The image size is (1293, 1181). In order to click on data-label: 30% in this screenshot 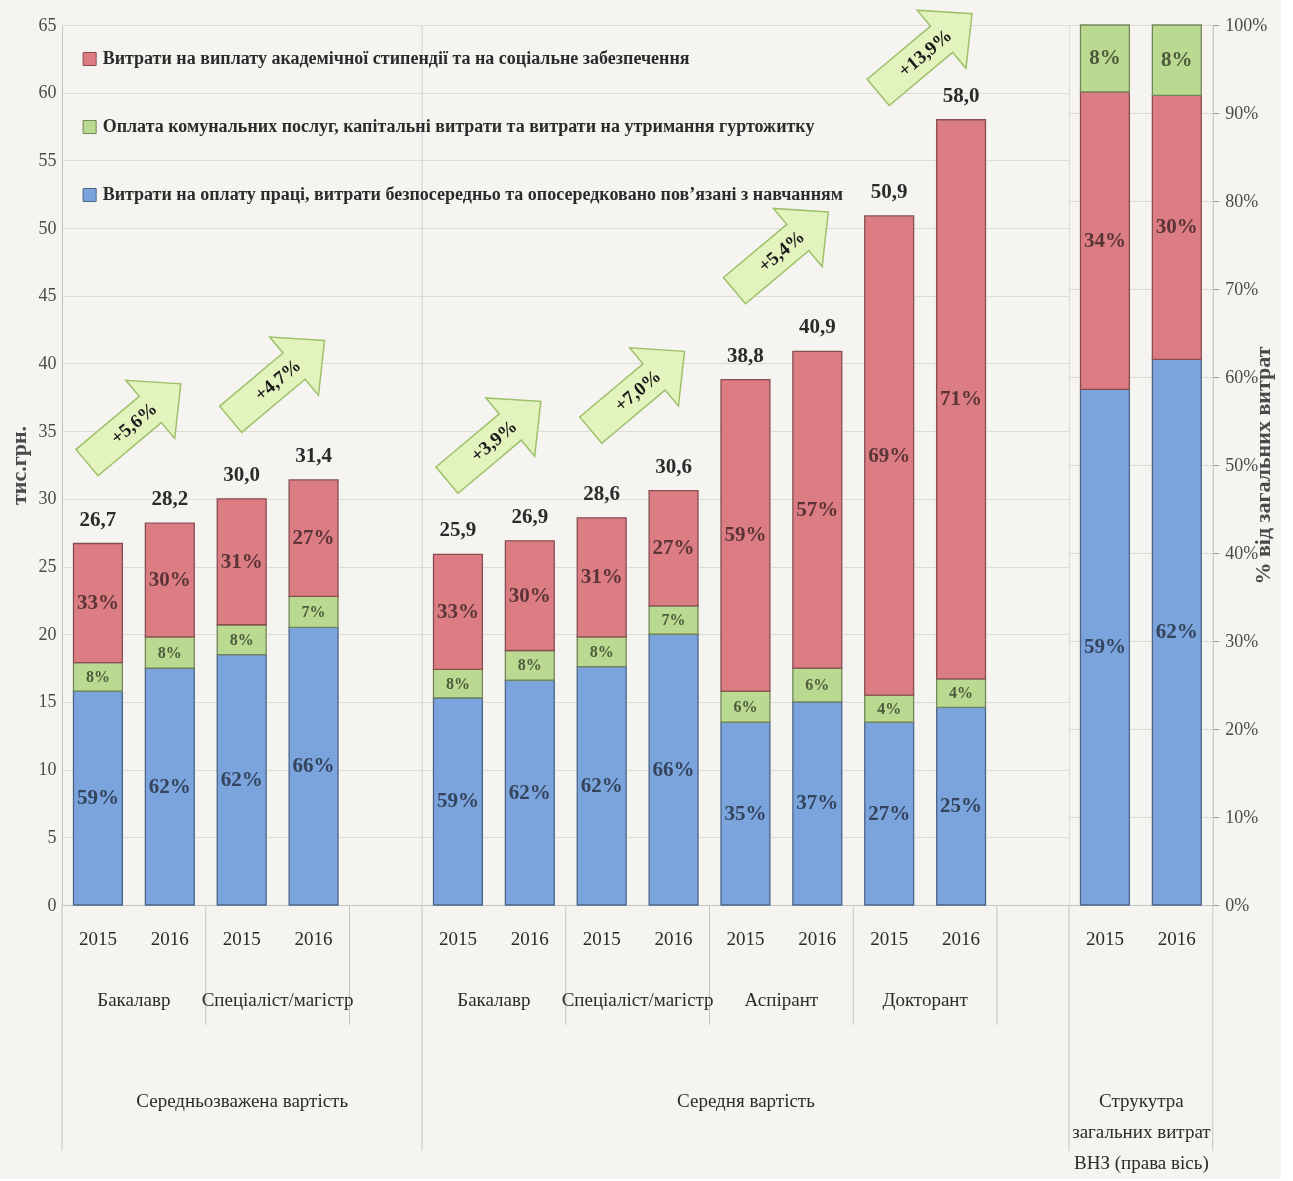, I will do `click(1176, 226)`.